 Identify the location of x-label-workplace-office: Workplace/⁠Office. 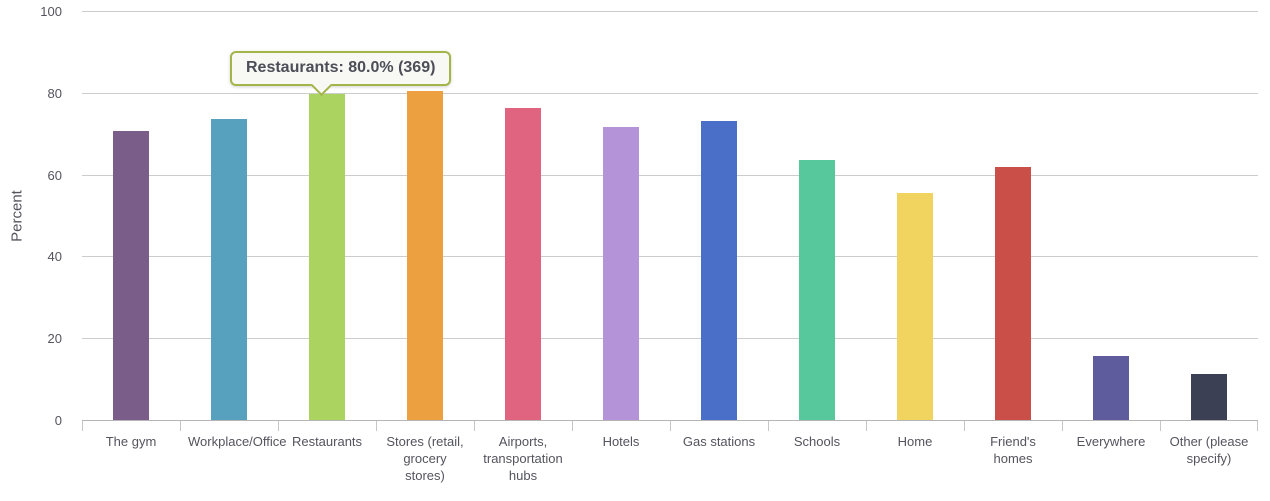
(237, 441).